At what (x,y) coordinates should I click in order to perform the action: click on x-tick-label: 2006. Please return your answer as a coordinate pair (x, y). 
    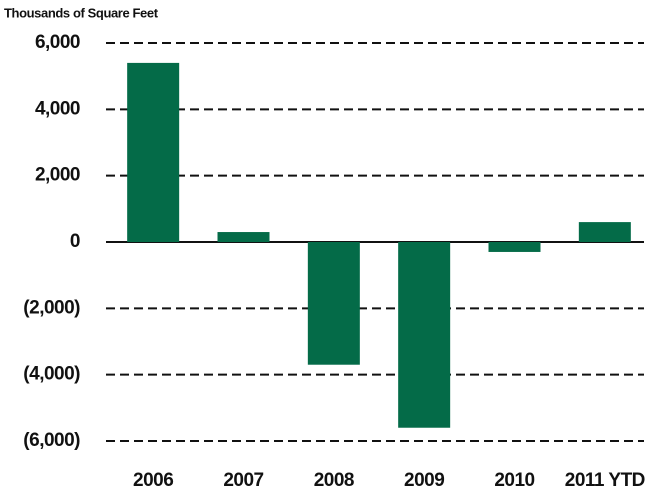
    Looking at the image, I should click on (153, 480).